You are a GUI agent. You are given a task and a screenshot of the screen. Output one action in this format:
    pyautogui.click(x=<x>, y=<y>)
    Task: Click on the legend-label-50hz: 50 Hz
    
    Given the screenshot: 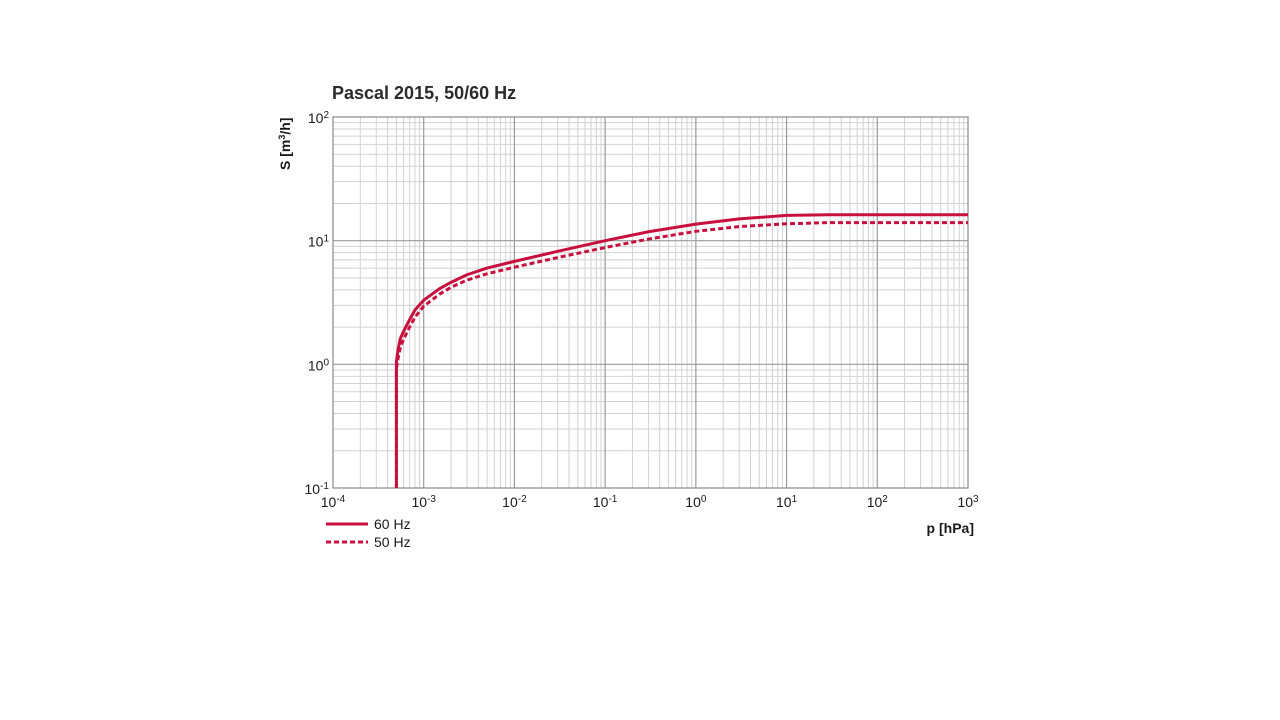 What is the action you would take?
    pyautogui.click(x=392, y=542)
    